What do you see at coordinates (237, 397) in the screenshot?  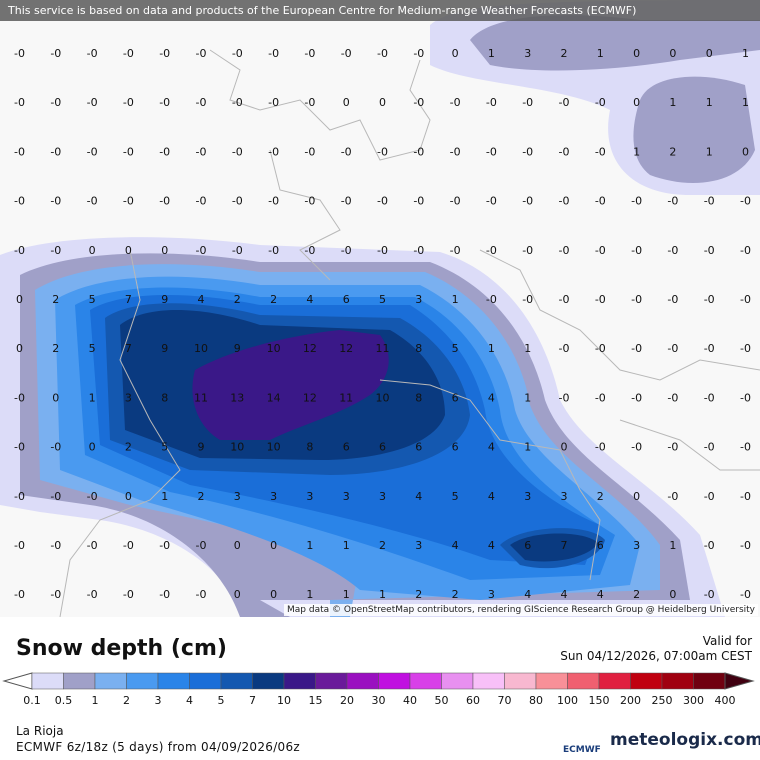 I see `grid-value: 13` at bounding box center [237, 397].